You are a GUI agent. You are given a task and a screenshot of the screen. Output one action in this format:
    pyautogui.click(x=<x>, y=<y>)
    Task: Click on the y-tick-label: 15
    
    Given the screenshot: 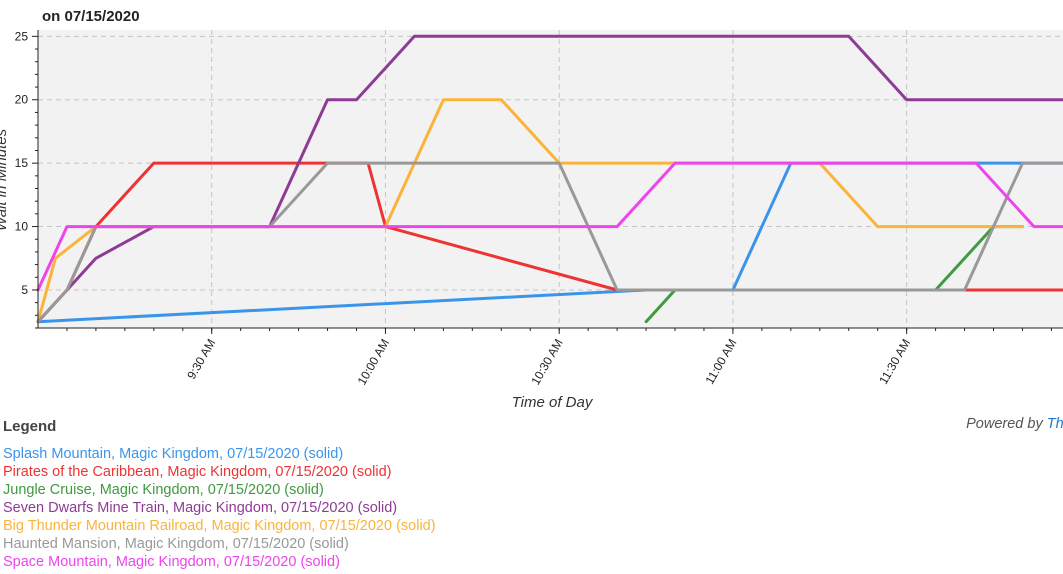 What is the action you would take?
    pyautogui.click(x=22, y=163)
    